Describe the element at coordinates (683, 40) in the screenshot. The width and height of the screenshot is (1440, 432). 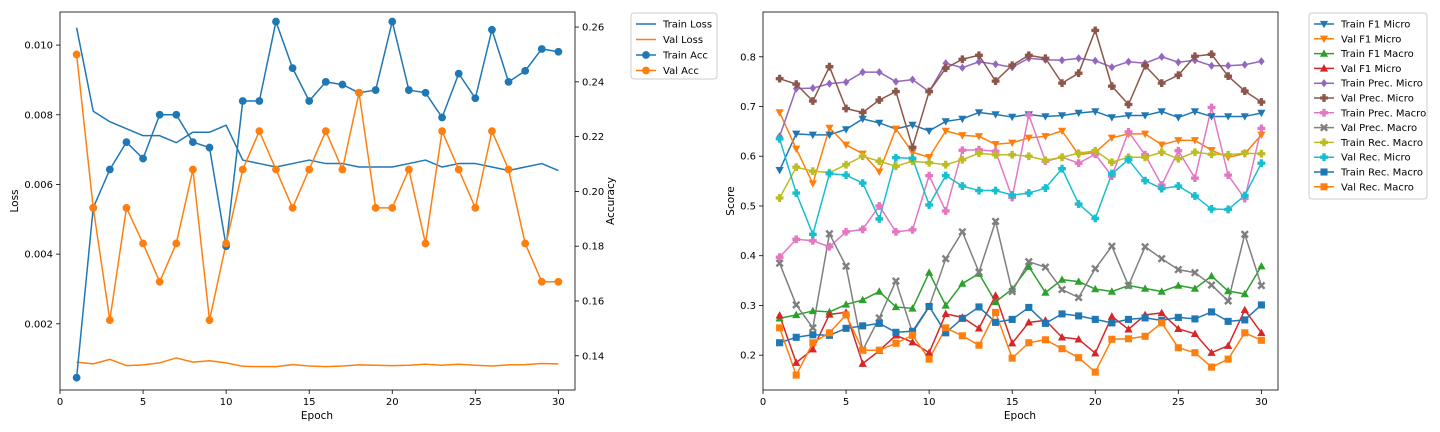
I see `legend-label: Val Loss` at that location.